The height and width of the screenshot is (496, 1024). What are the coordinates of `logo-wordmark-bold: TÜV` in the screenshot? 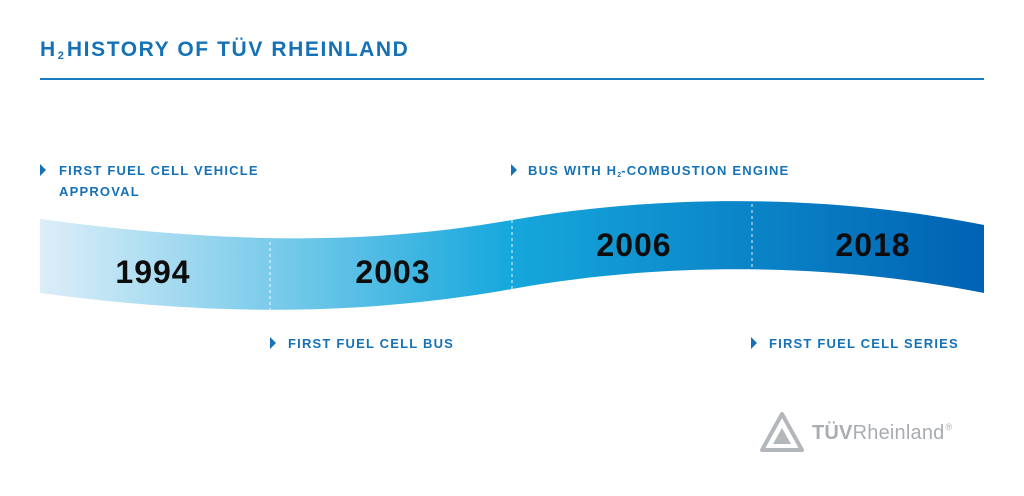 It's located at (832, 432).